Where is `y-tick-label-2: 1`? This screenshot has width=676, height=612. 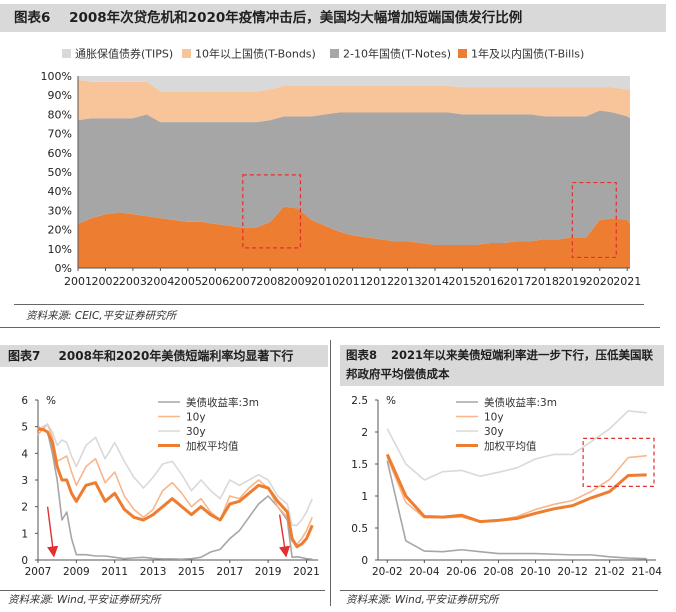 y-tick-label-2: 1 is located at coordinates (364, 497).